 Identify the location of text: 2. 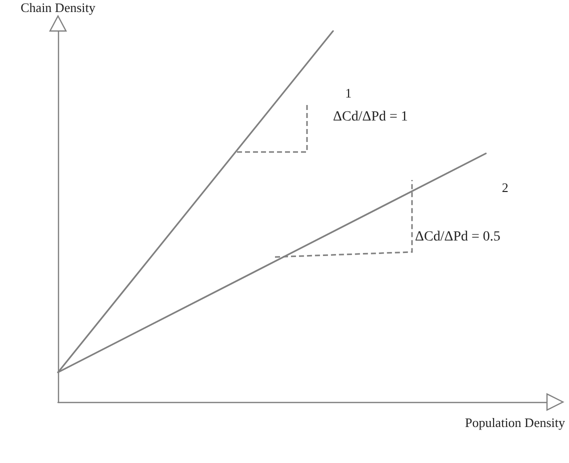
(505, 187).